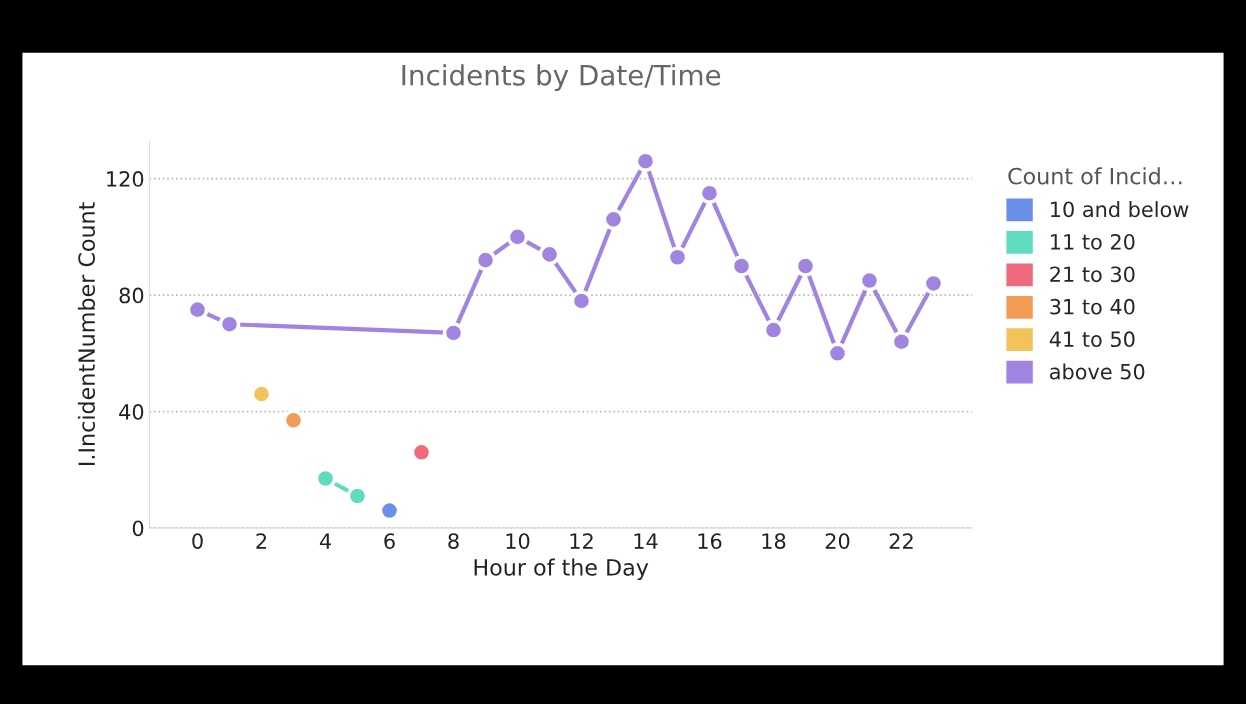  What do you see at coordinates (138, 528) in the screenshot?
I see `y-tick-label: 0` at bounding box center [138, 528].